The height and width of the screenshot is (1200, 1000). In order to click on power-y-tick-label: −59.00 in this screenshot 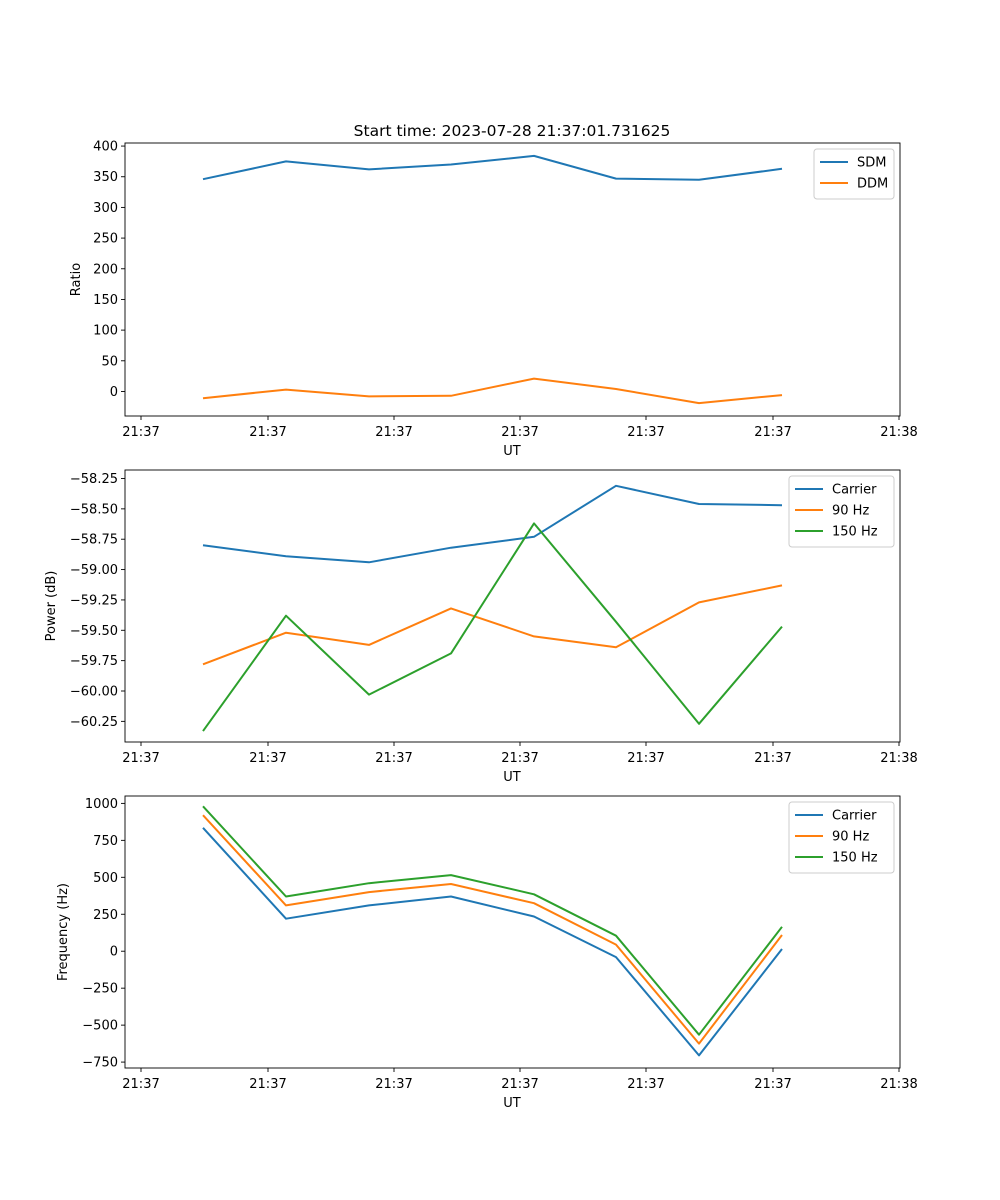, I will do `click(94, 570)`.